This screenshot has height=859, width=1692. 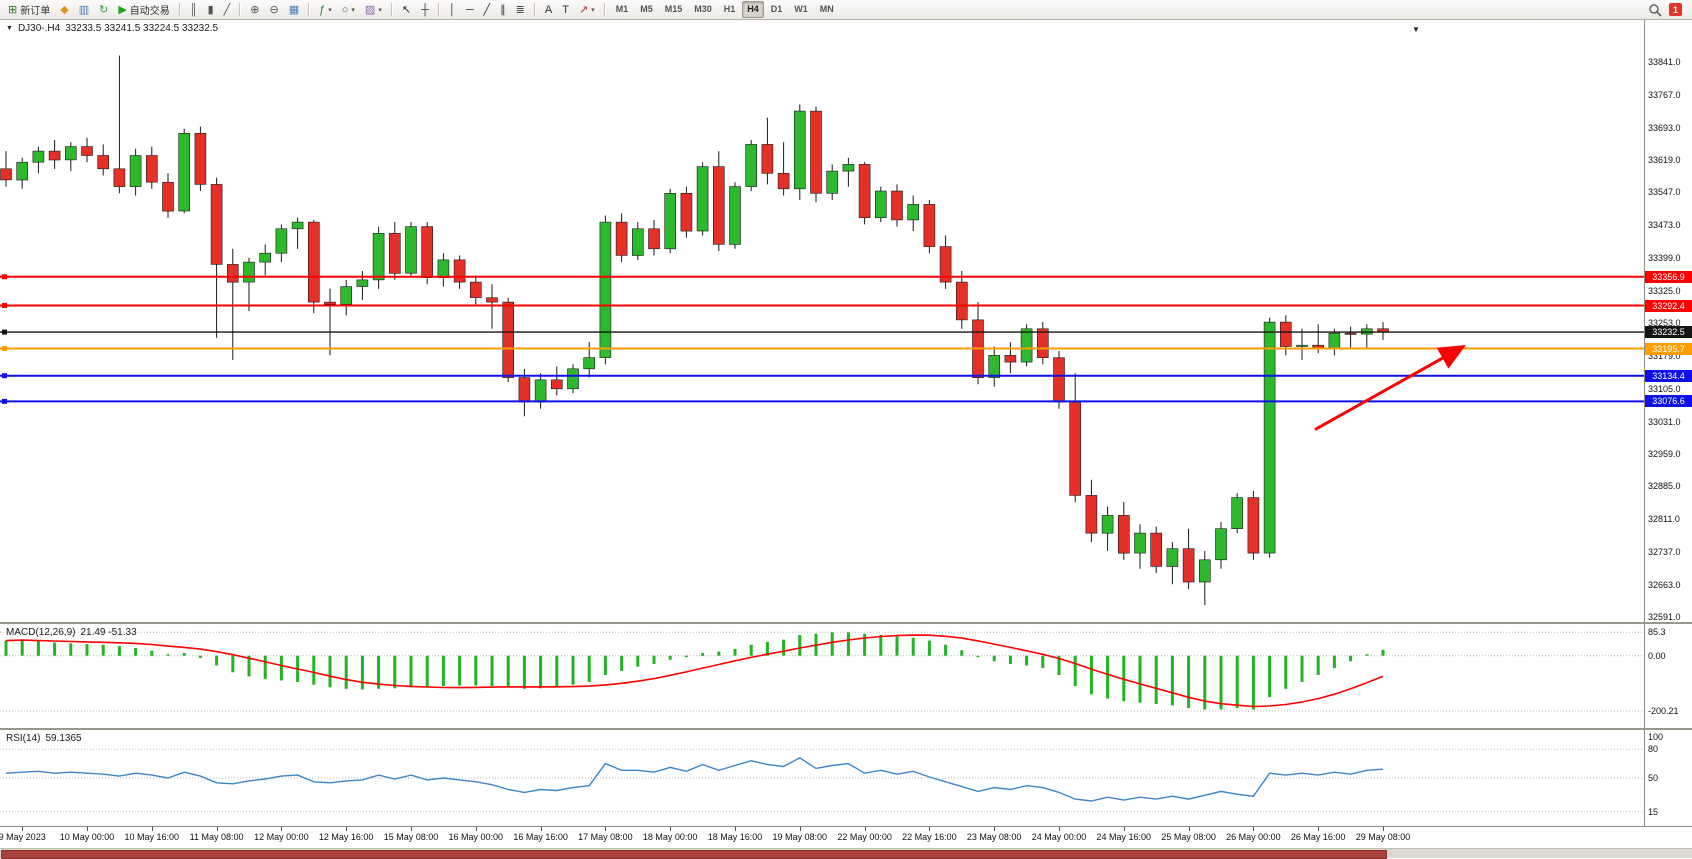 I want to click on arrows-button: ↗ ▾, so click(x=587, y=10).